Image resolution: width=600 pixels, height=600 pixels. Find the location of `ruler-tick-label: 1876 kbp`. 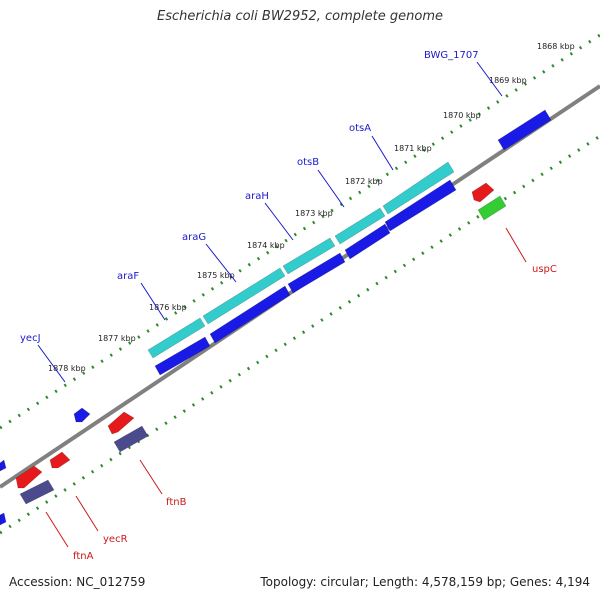

ruler-tick-label: 1876 kbp is located at coordinates (168, 307).